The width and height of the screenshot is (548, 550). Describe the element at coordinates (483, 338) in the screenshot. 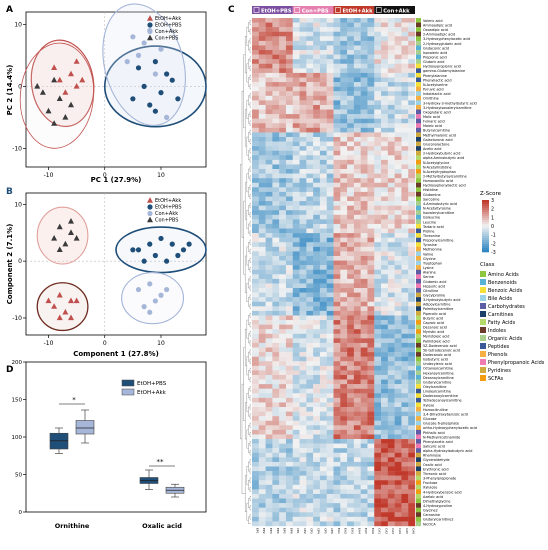

I see `class-swatch` at that location.